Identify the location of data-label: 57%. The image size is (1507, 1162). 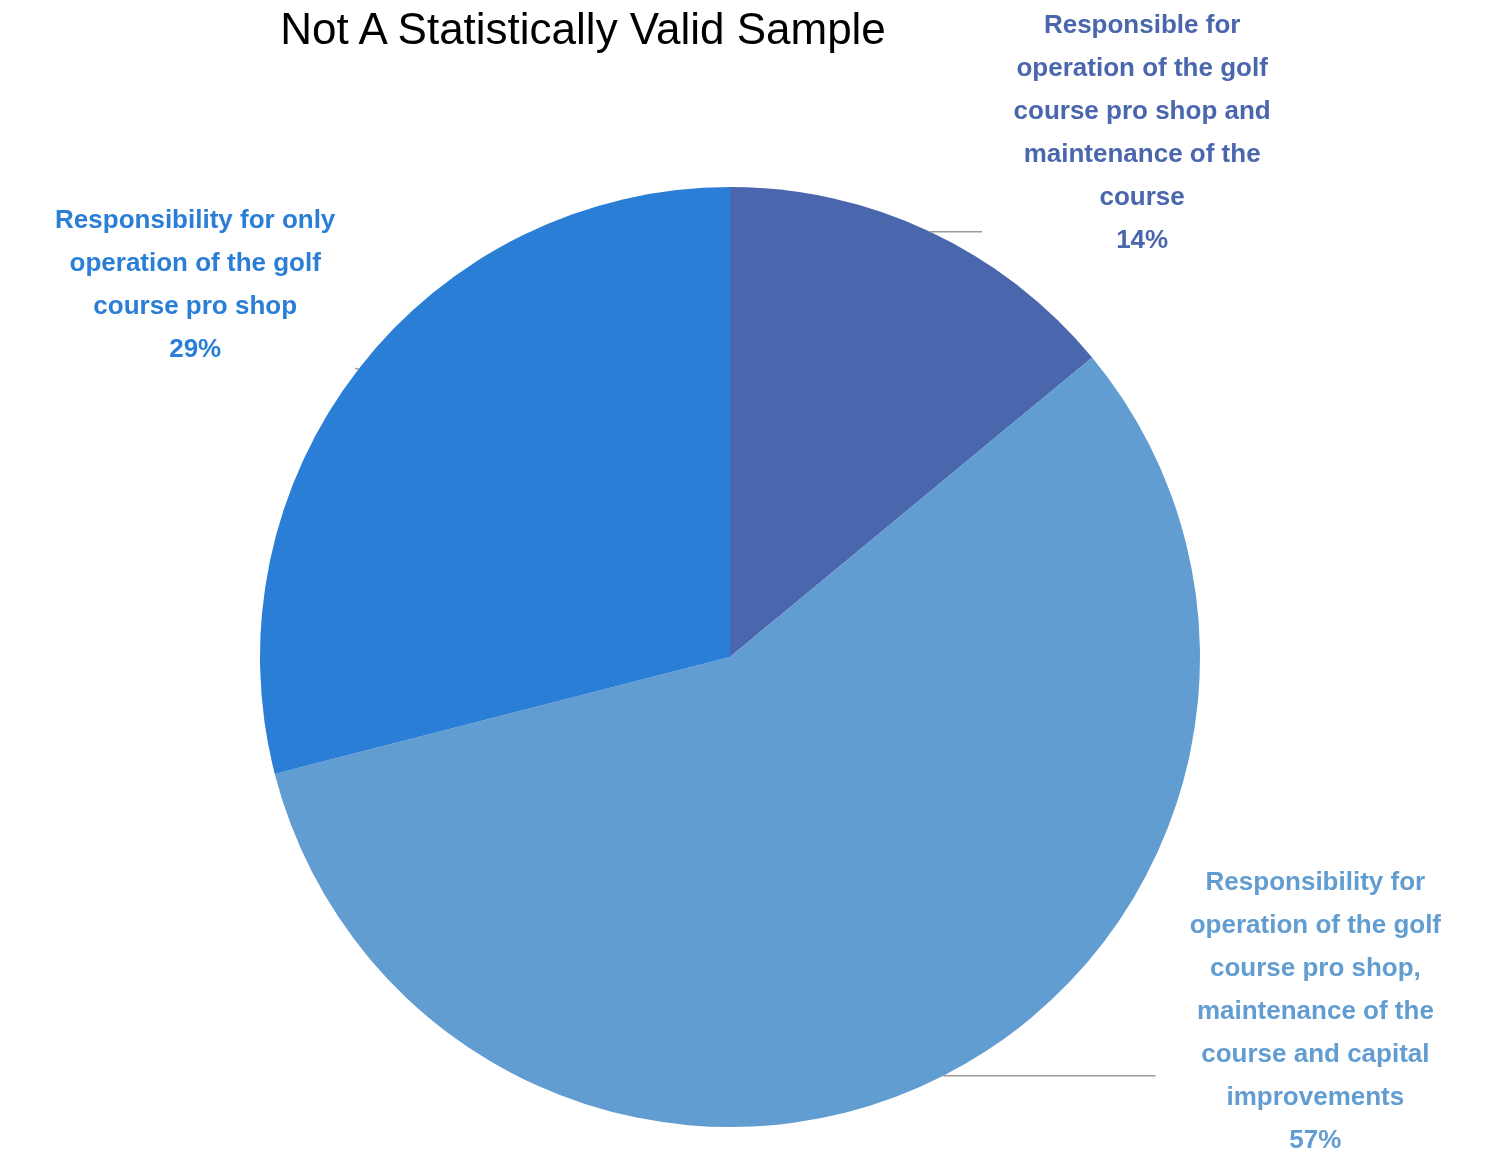
(1315, 1139).